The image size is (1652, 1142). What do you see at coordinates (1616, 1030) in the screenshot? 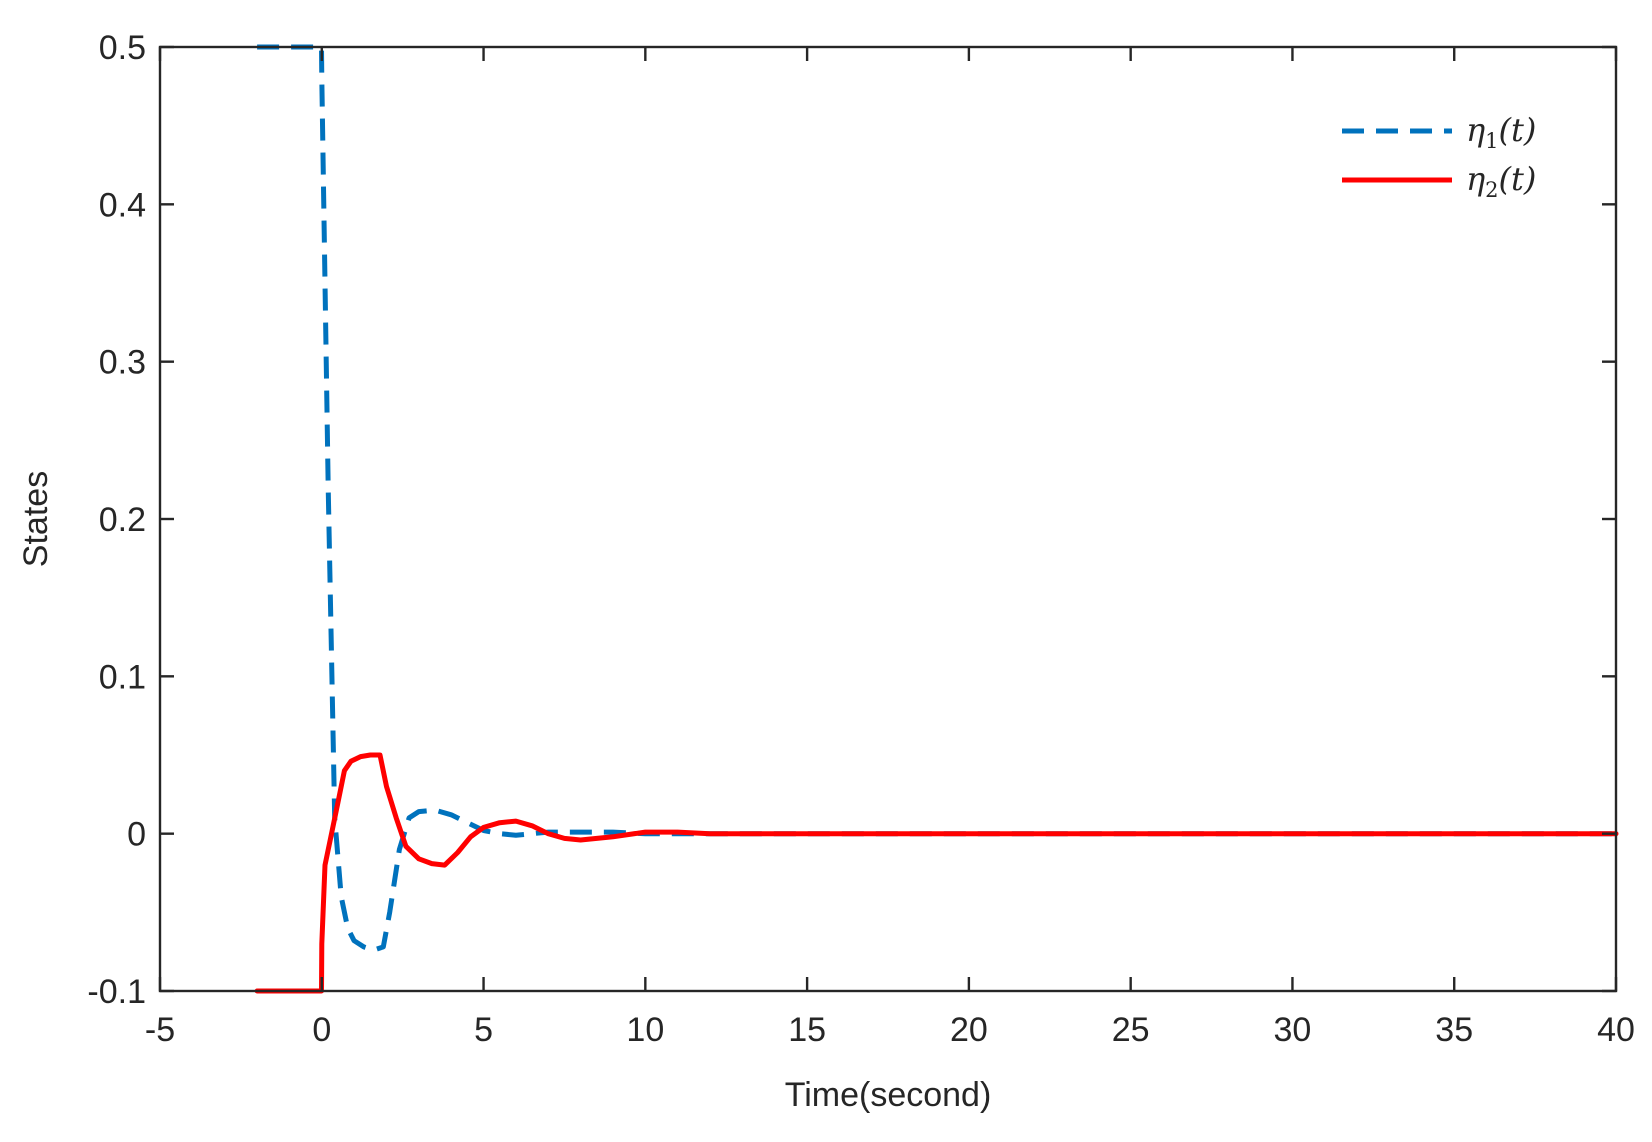
I see `x-tick-label: 40` at bounding box center [1616, 1030].